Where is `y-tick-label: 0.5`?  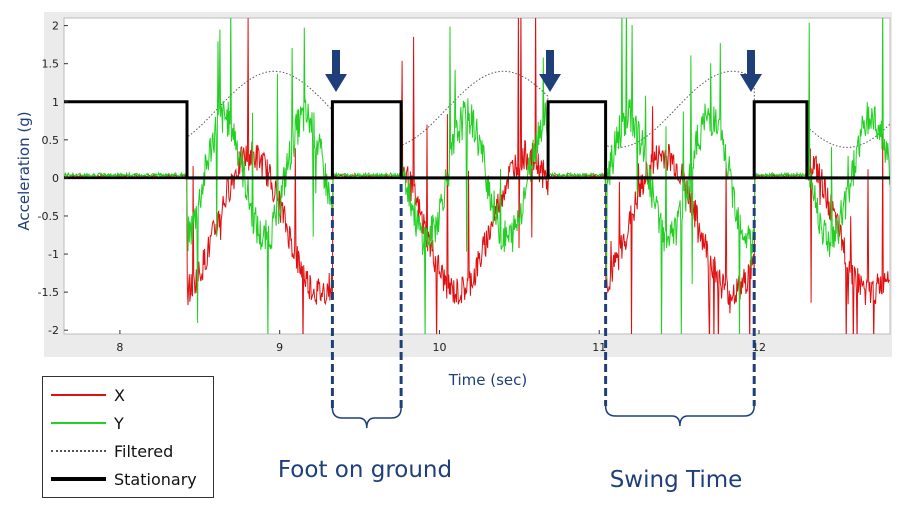
y-tick-label: 0.5 is located at coordinates (51, 140).